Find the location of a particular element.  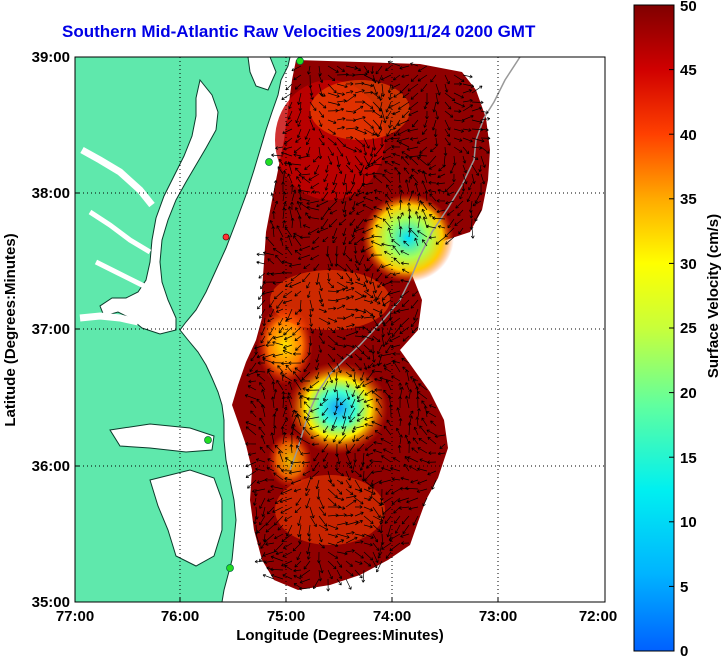

x-tick-label: 72:00 is located at coordinates (598, 616).